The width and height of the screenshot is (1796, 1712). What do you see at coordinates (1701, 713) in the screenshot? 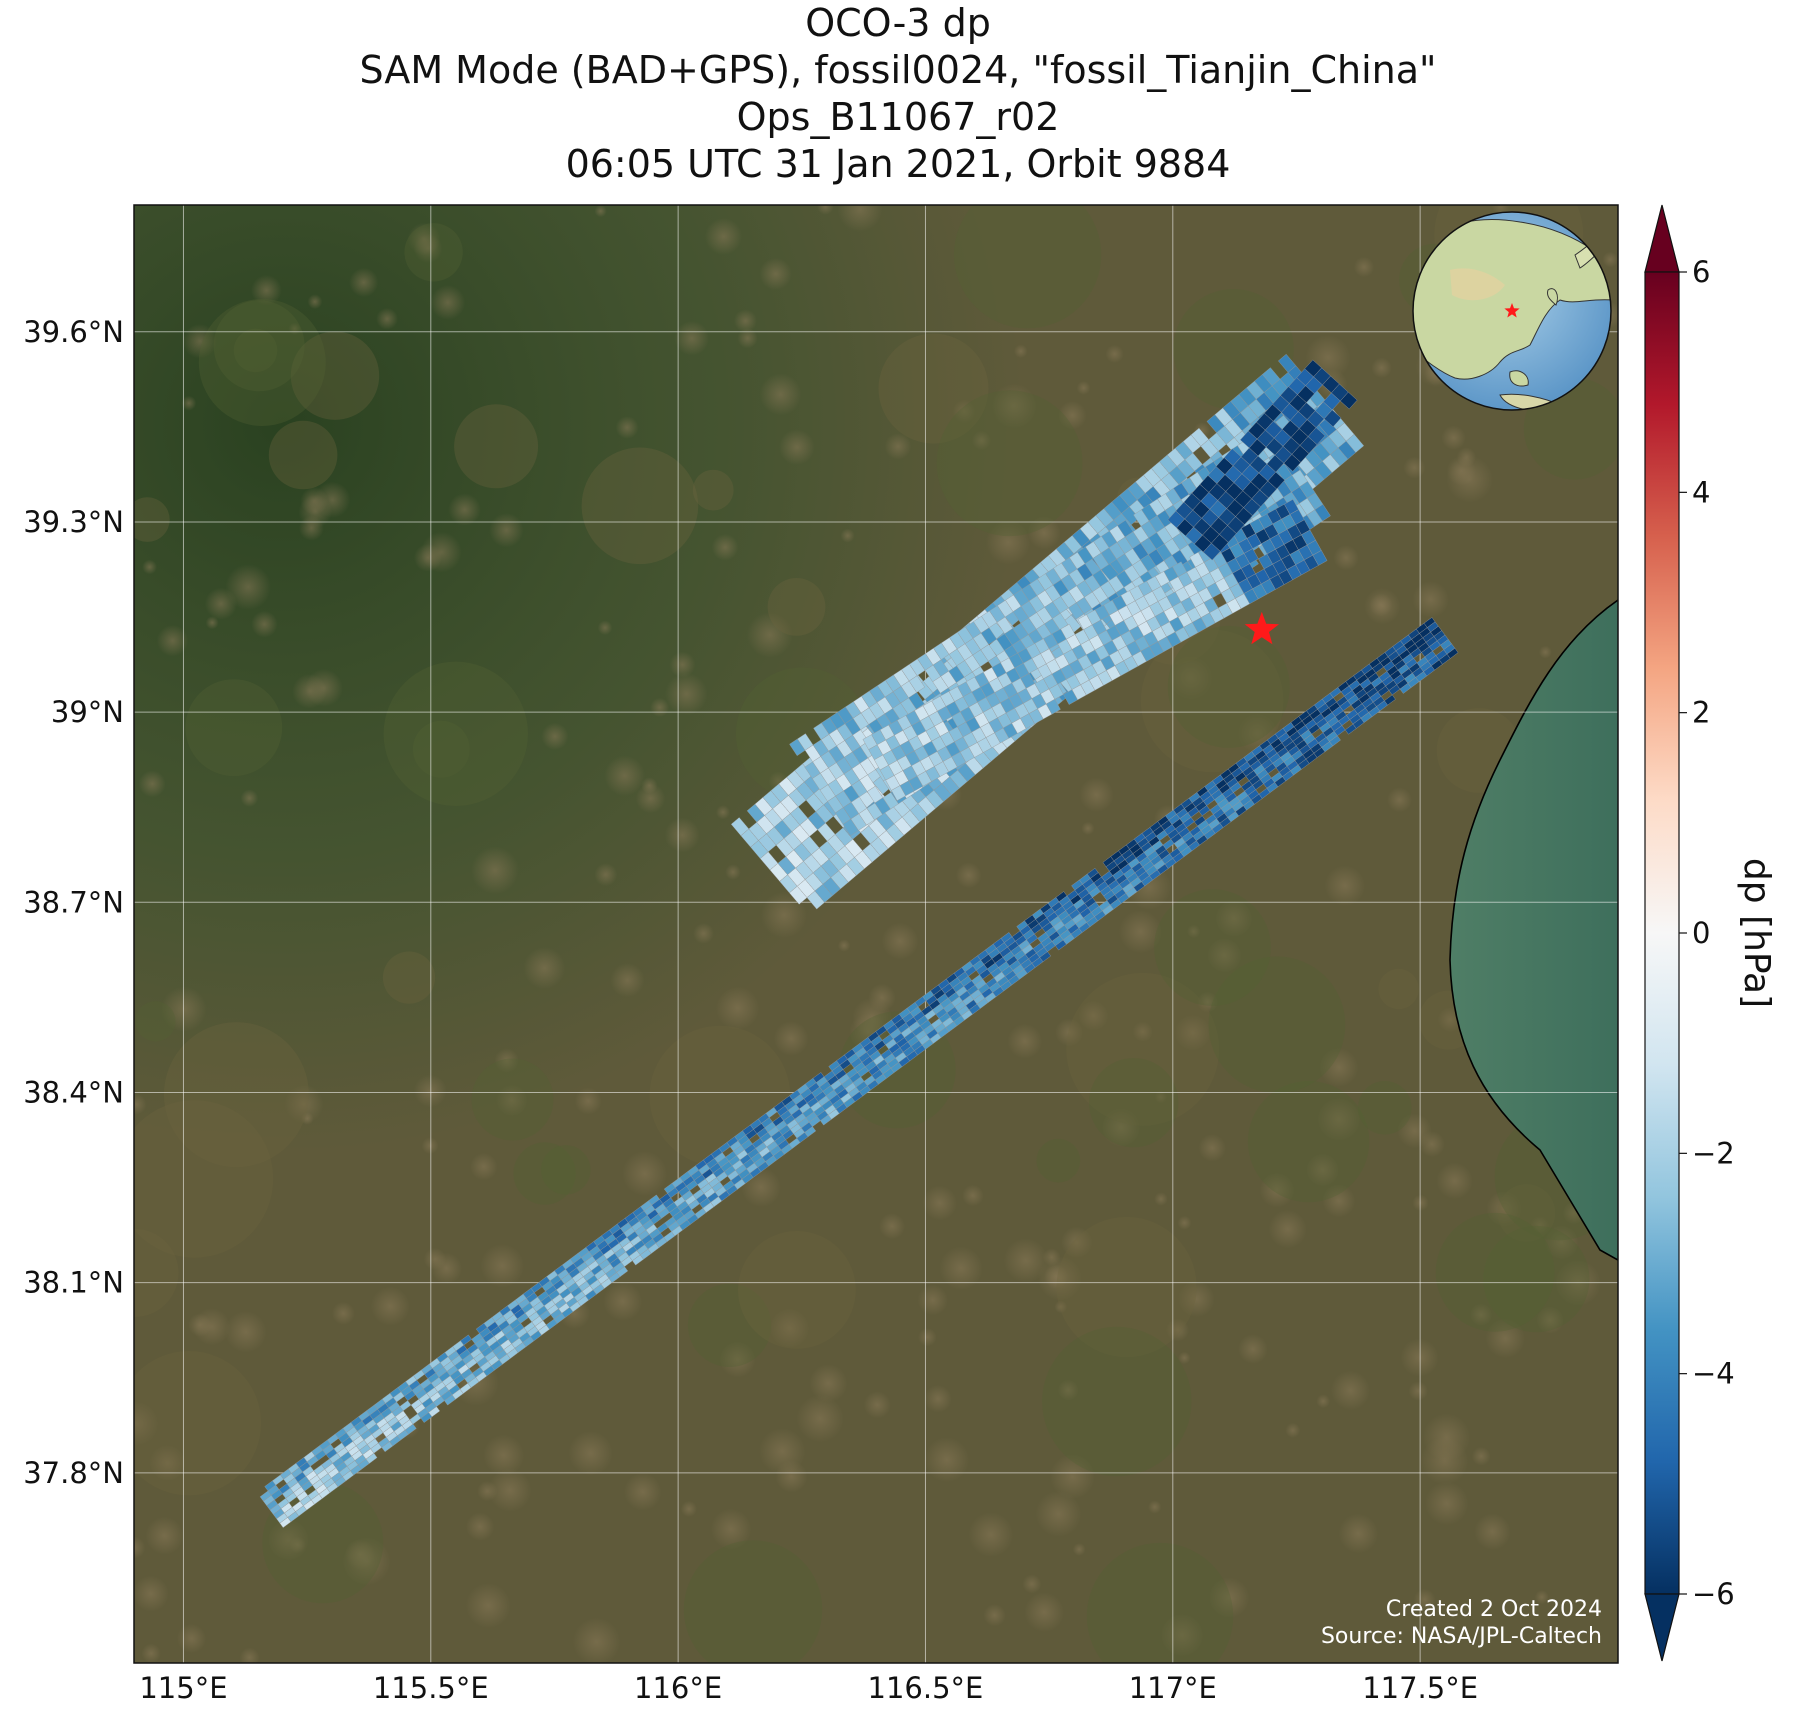
I see `colorbar-tick-label: 2` at bounding box center [1701, 713].